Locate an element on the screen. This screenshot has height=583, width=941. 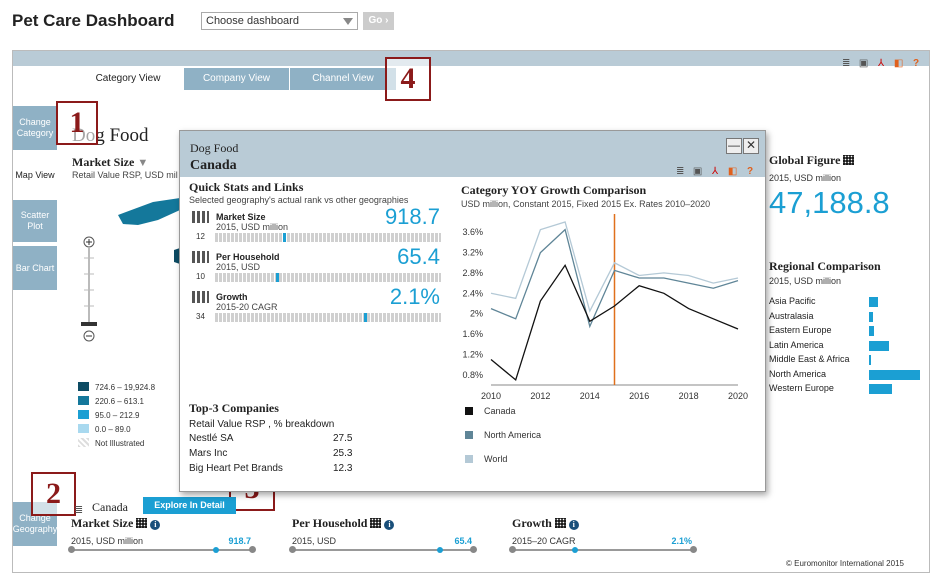
stat-rank-marker is located at coordinates (366, 317).